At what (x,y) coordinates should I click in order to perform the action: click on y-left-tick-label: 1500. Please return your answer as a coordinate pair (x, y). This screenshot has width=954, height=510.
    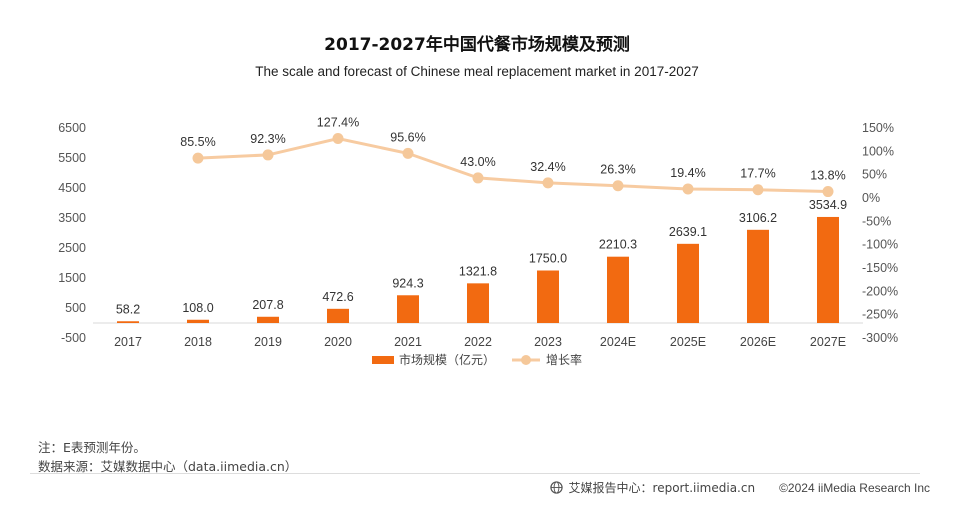
    Looking at the image, I should click on (72, 278).